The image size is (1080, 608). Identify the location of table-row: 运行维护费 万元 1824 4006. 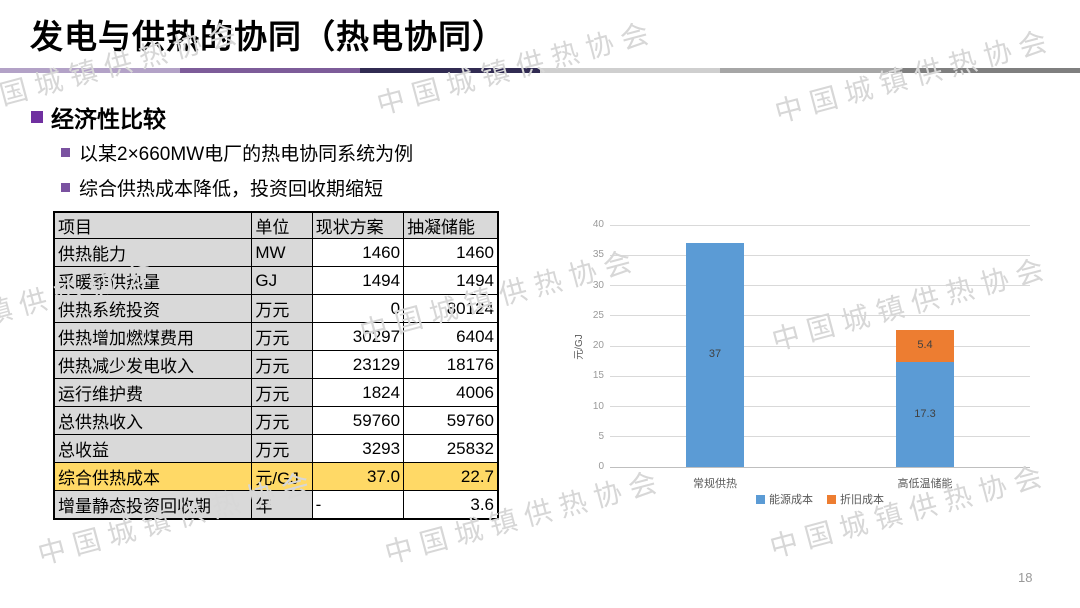
(276, 392).